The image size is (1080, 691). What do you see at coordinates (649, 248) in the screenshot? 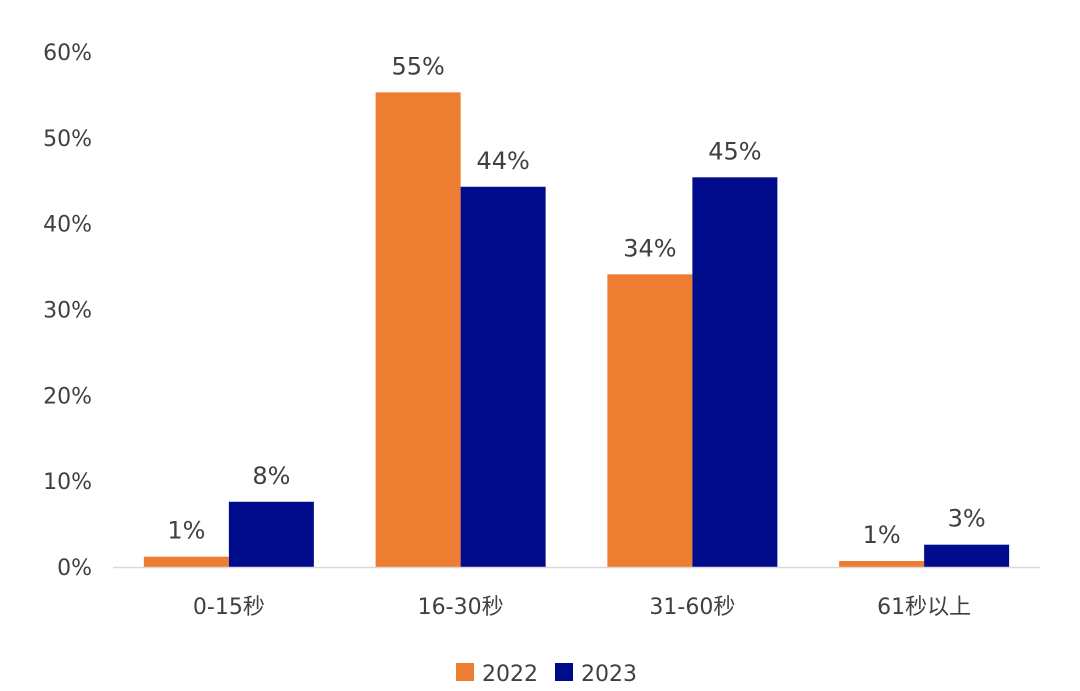
I see `data-label-2022-3: 34%` at bounding box center [649, 248].